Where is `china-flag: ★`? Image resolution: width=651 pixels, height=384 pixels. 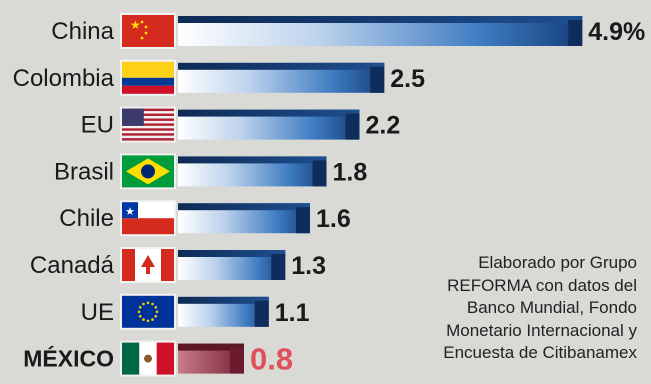 china-flag: ★ is located at coordinates (148, 31).